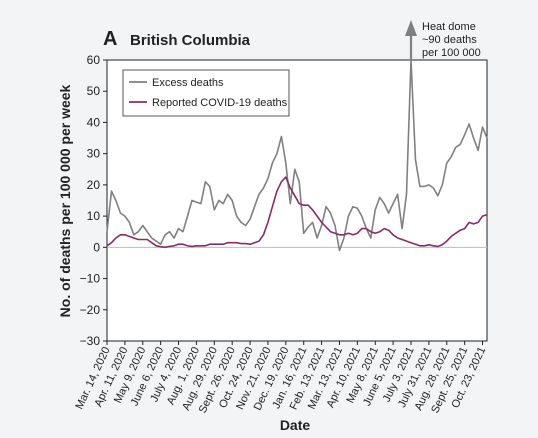 The width and height of the screenshot is (538, 438). What do you see at coordinates (451, 53) in the screenshot?
I see `annotation-line: per 100 000` at bounding box center [451, 53].